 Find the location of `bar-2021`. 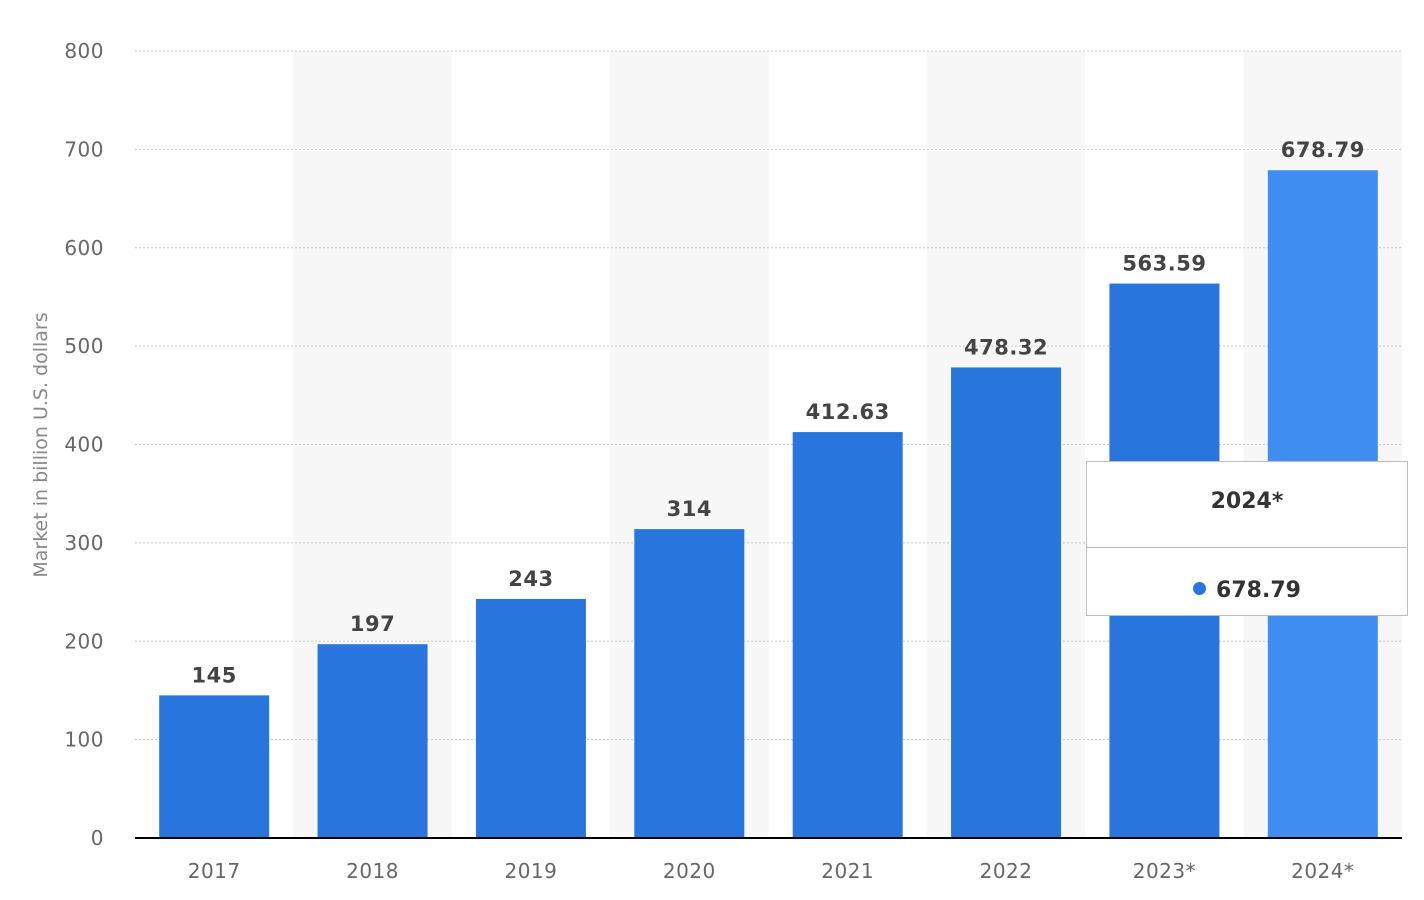

bar-2021 is located at coordinates (847, 635).